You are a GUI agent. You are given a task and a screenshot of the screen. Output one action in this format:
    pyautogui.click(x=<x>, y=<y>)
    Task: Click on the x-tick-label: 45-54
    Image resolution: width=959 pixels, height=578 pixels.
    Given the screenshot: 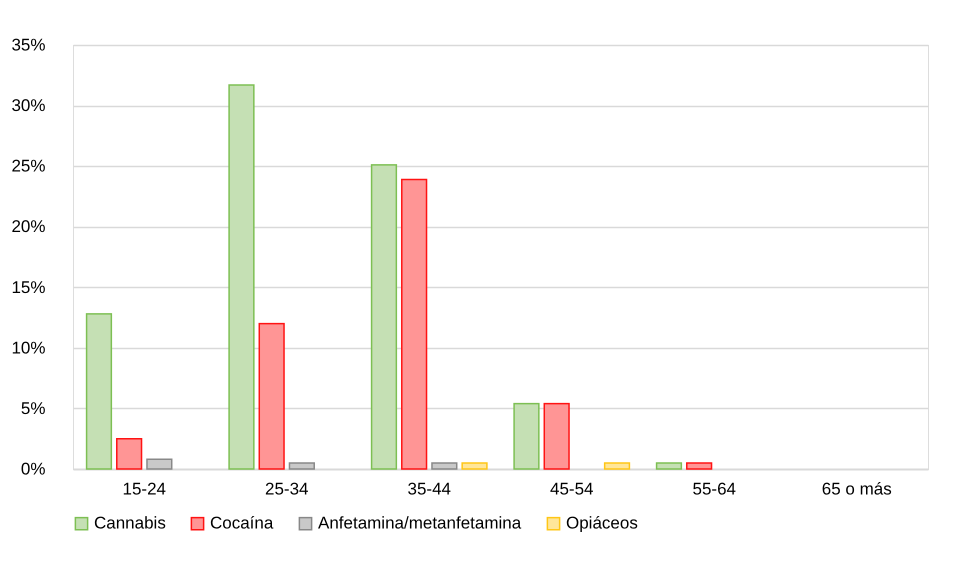 What is the action you would take?
    pyautogui.click(x=572, y=489)
    